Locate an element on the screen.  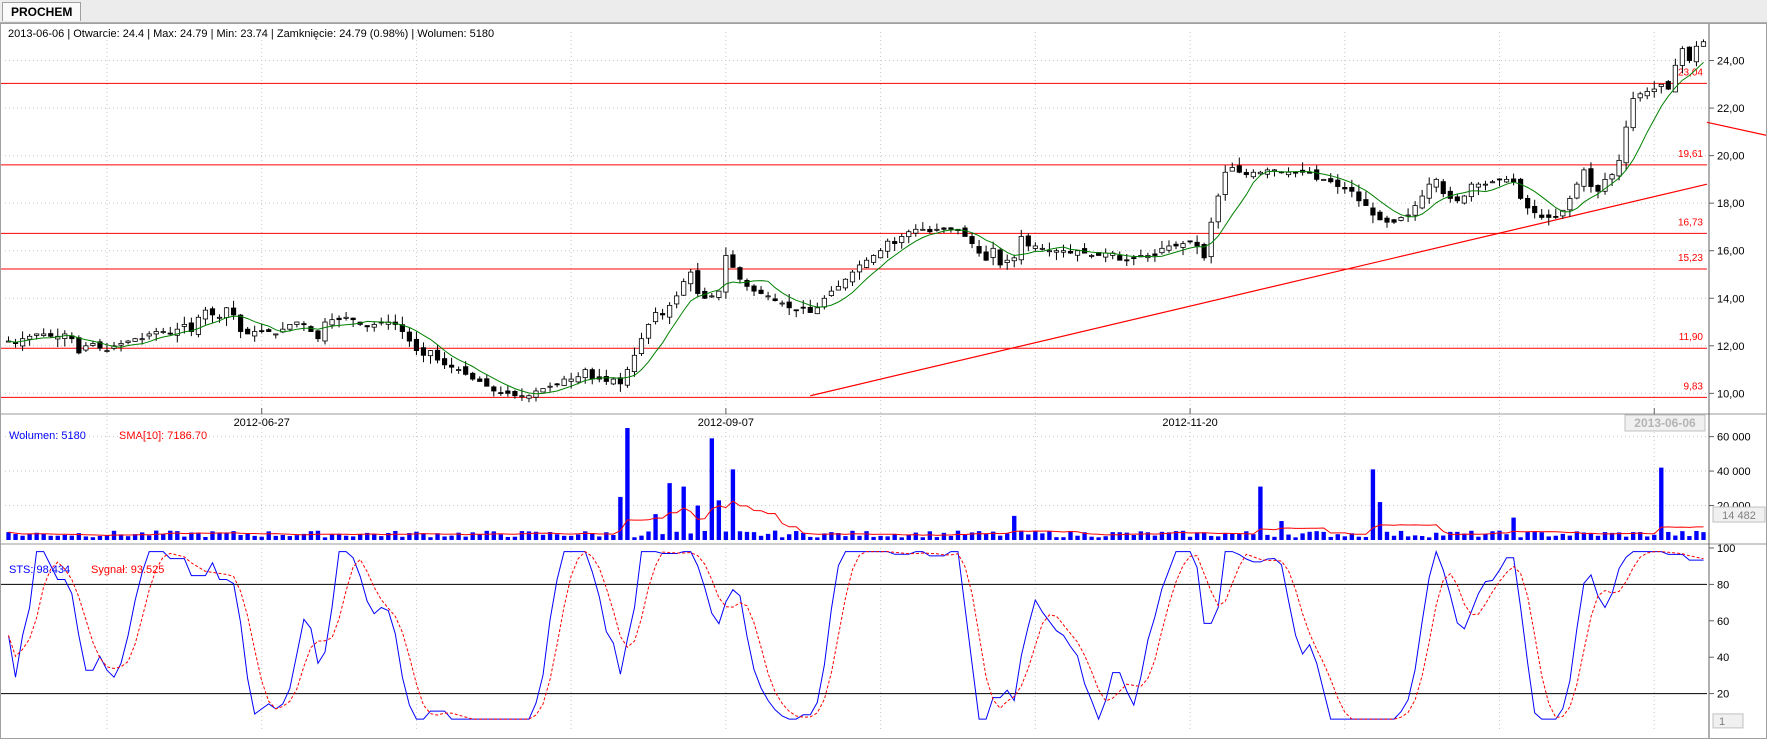
tab-prochem: PROCHEM is located at coordinates (42, 11).